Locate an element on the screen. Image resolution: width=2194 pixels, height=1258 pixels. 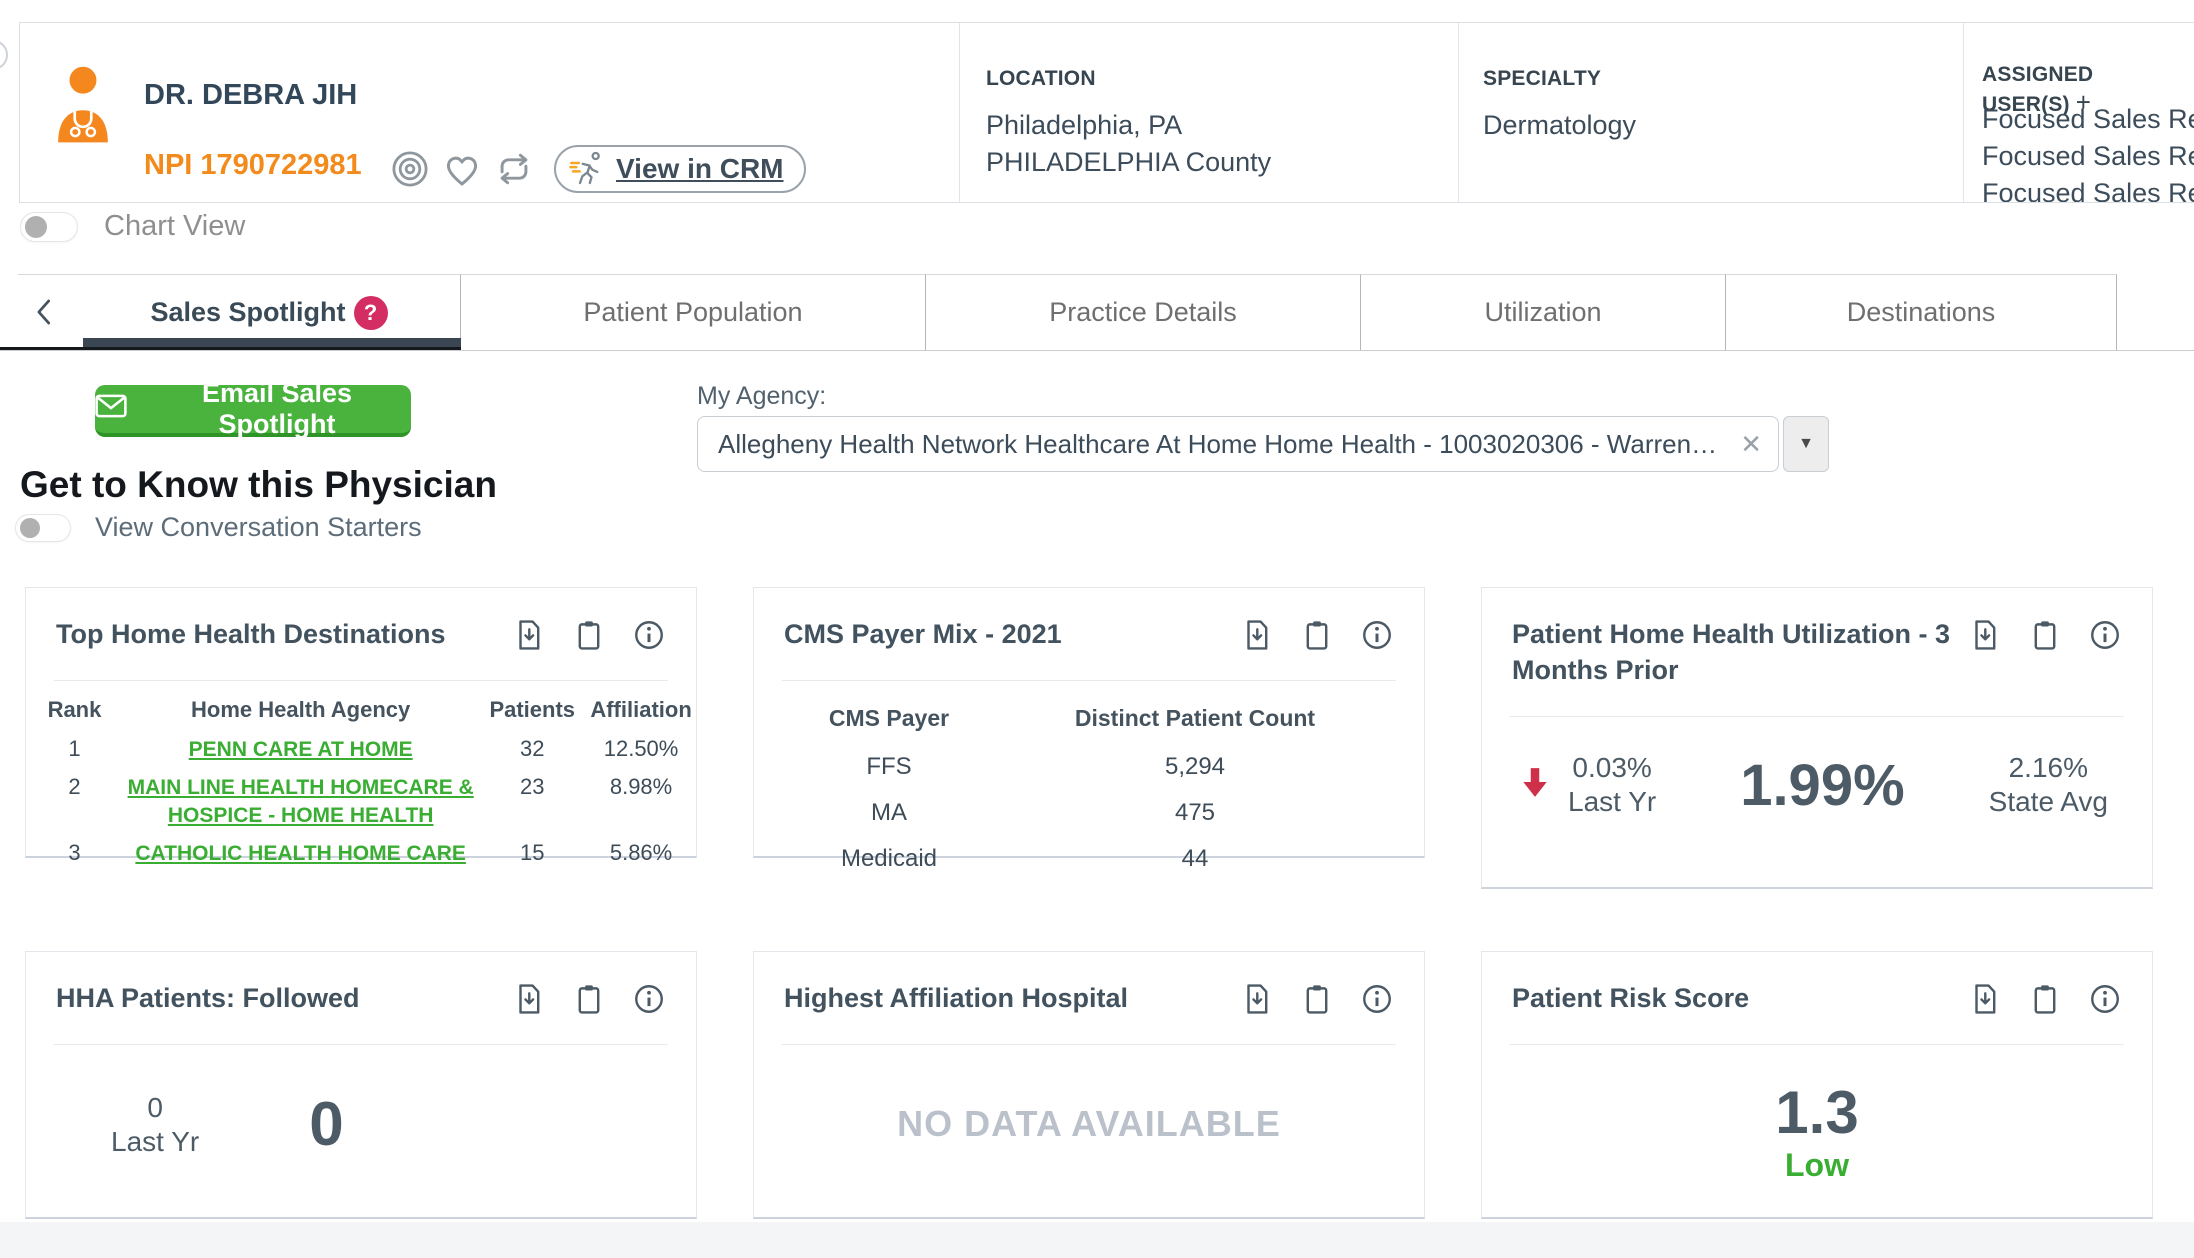
target-icon is located at coordinates (410, 169).